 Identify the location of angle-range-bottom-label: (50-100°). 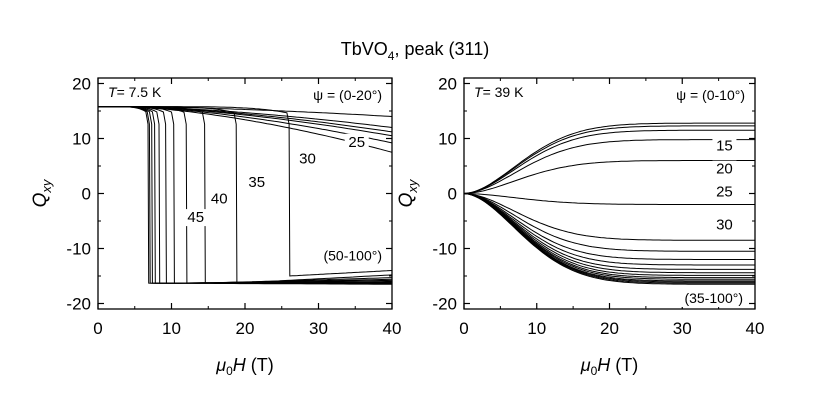
(352, 256).